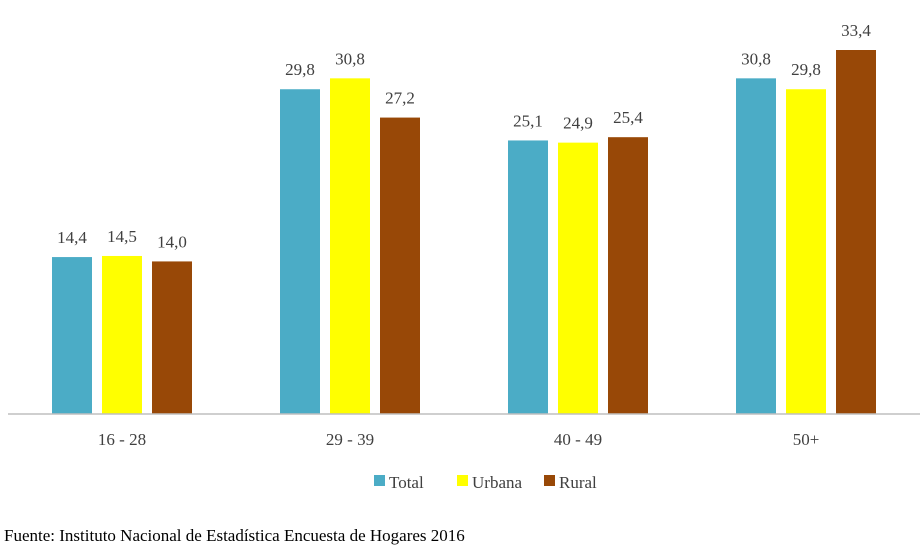 Image resolution: width=923 pixels, height=548 pixels. What do you see at coordinates (756, 58) in the screenshot?
I see `data-label-total-4: 30,8` at bounding box center [756, 58].